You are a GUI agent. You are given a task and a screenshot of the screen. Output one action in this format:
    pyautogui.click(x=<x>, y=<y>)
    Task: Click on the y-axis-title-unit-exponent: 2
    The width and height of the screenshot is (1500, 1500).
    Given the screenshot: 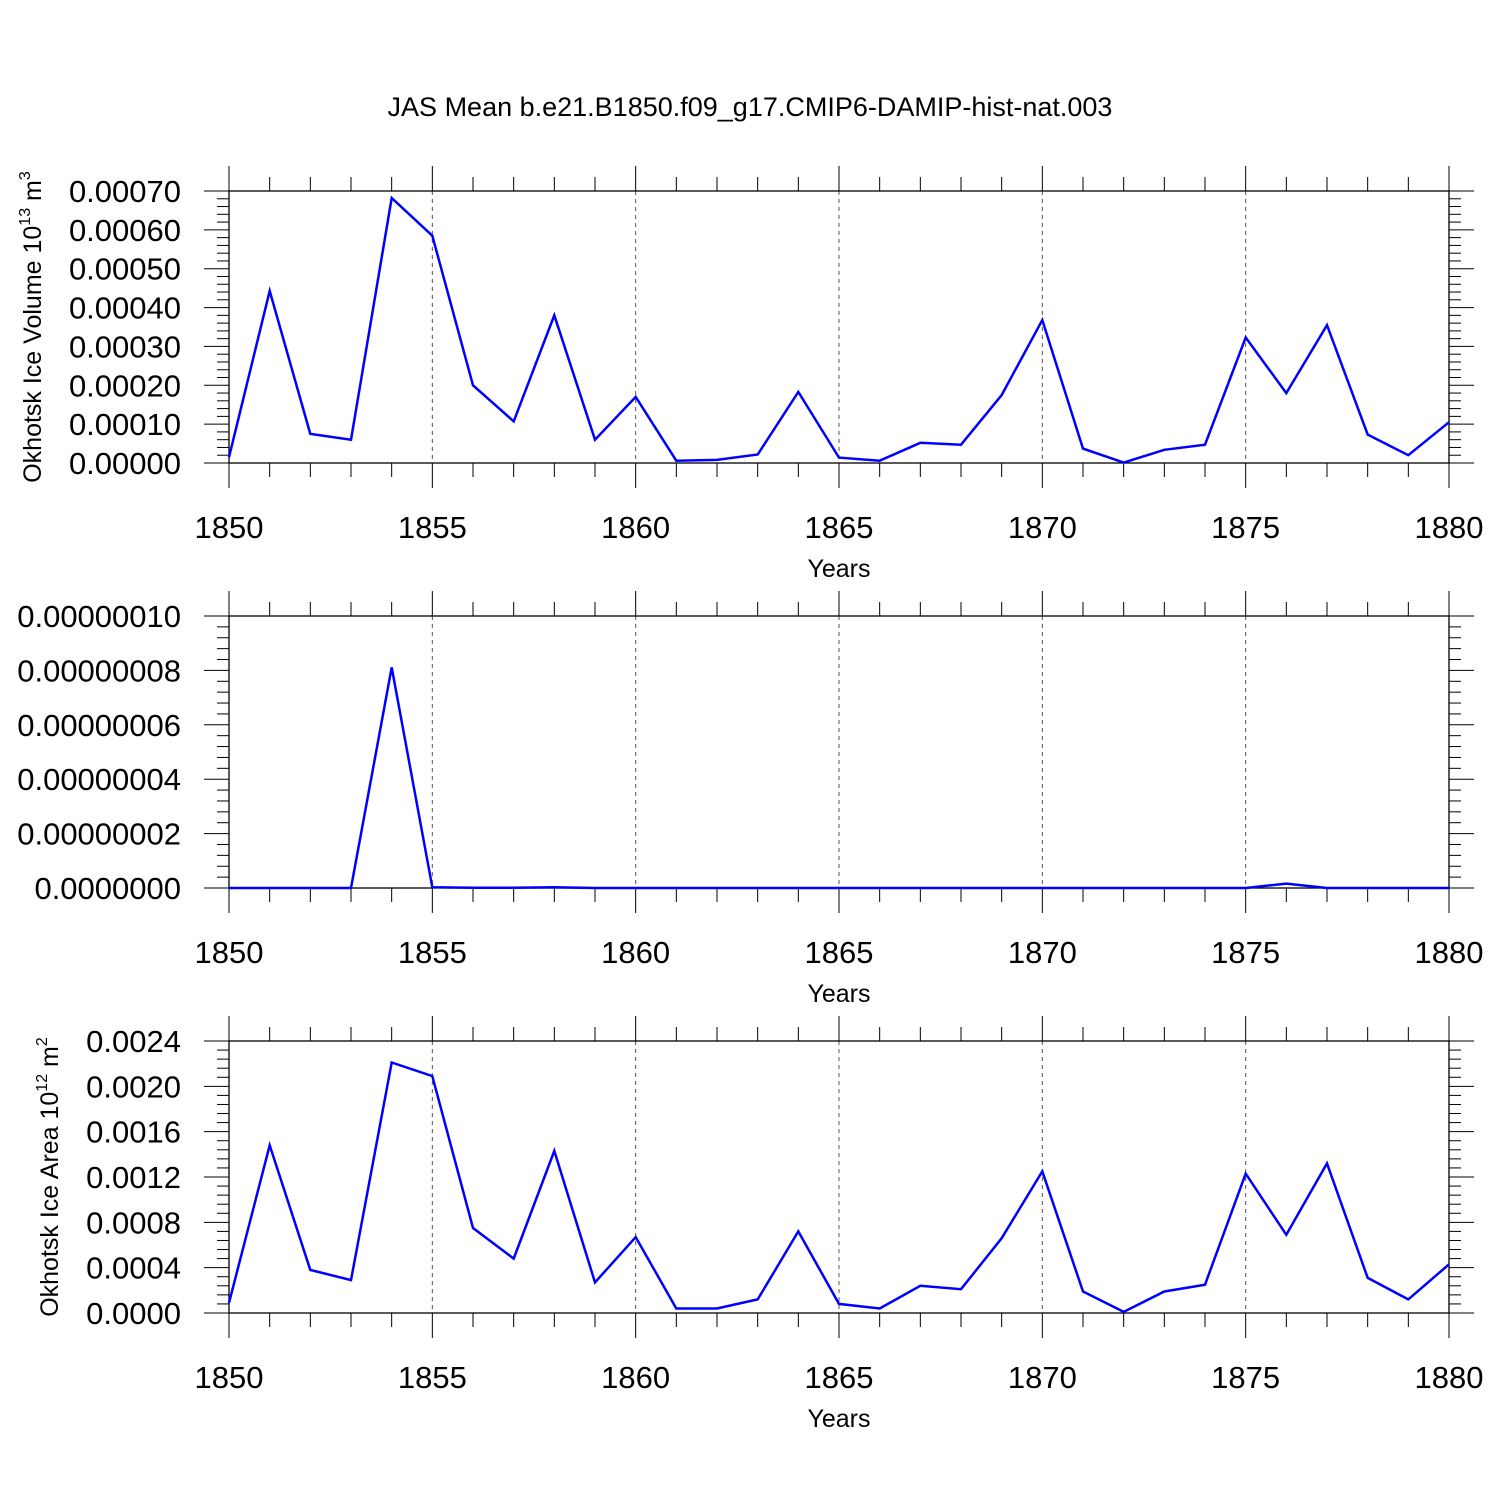 What is the action you would take?
    pyautogui.click(x=42, y=1041)
    